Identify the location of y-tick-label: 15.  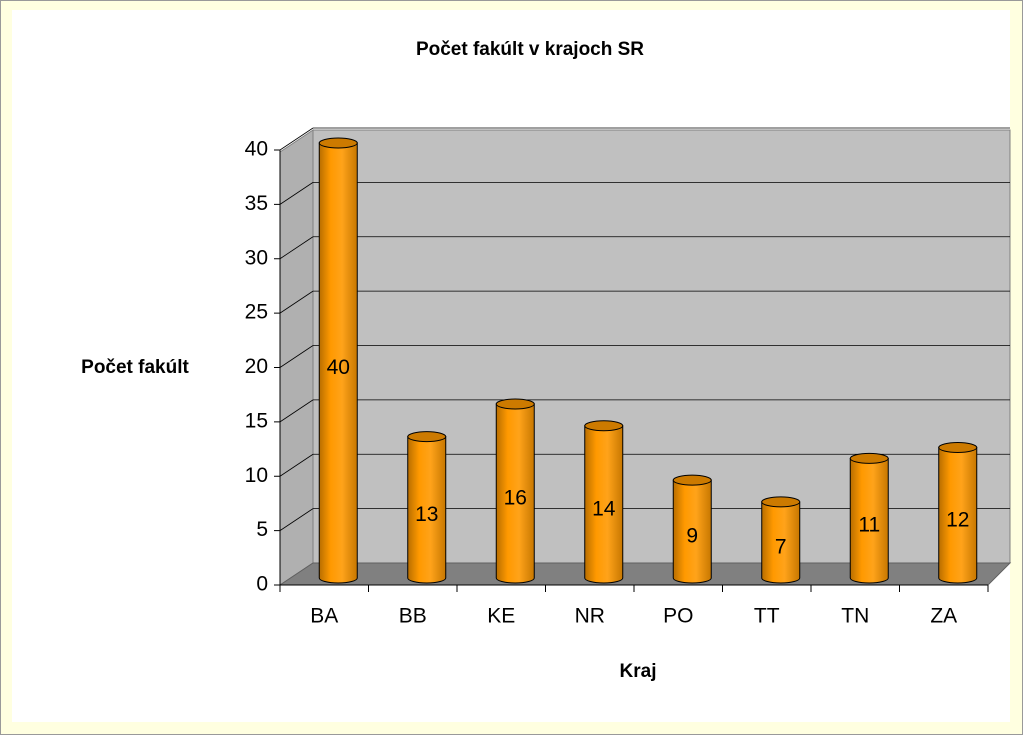
(256, 420).